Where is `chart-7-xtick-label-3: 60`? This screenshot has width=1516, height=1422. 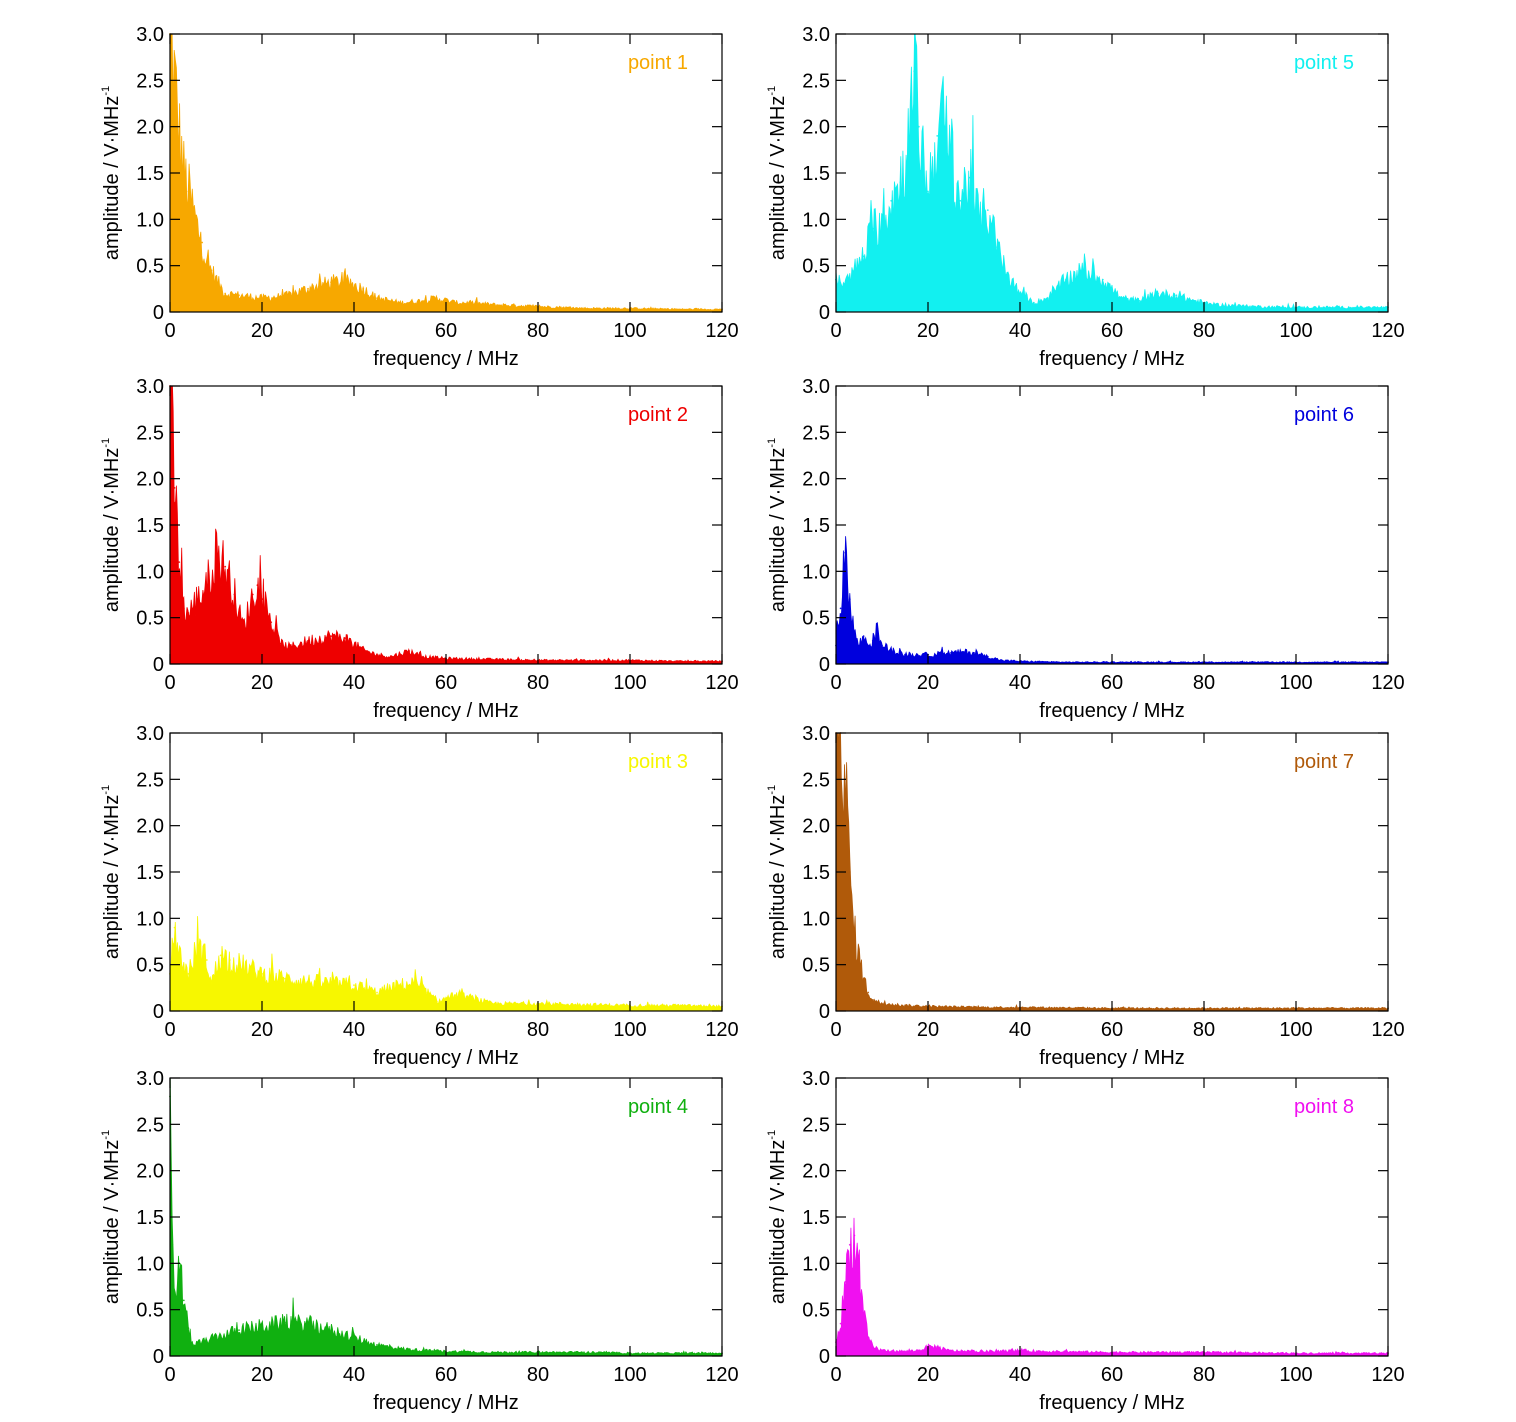
chart-7-xtick-label-3: 60 is located at coordinates (1112, 1030).